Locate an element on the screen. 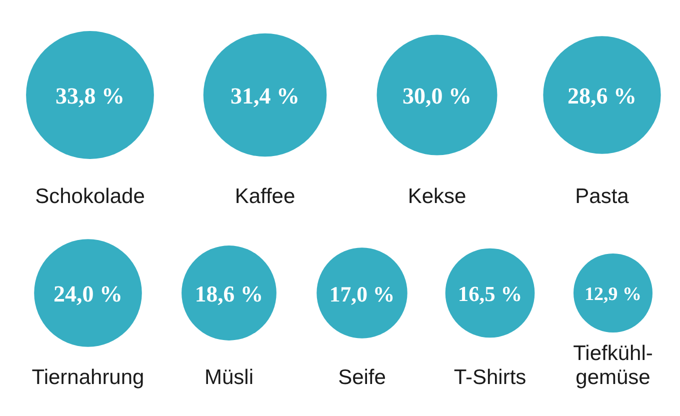 The width and height of the screenshot is (680, 416). data-label: 24,0 % is located at coordinates (88, 294).